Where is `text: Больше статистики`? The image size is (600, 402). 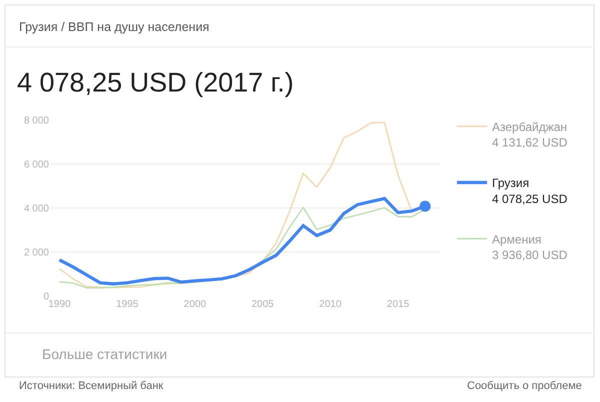
text: Больше статистики is located at coordinates (105, 354).